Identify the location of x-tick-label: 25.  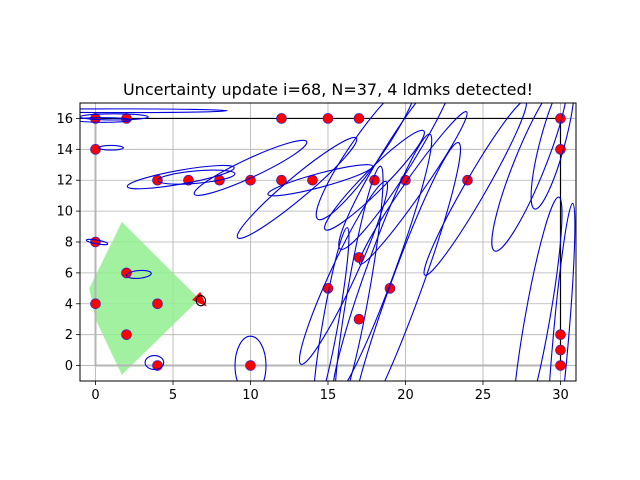
(483, 395).